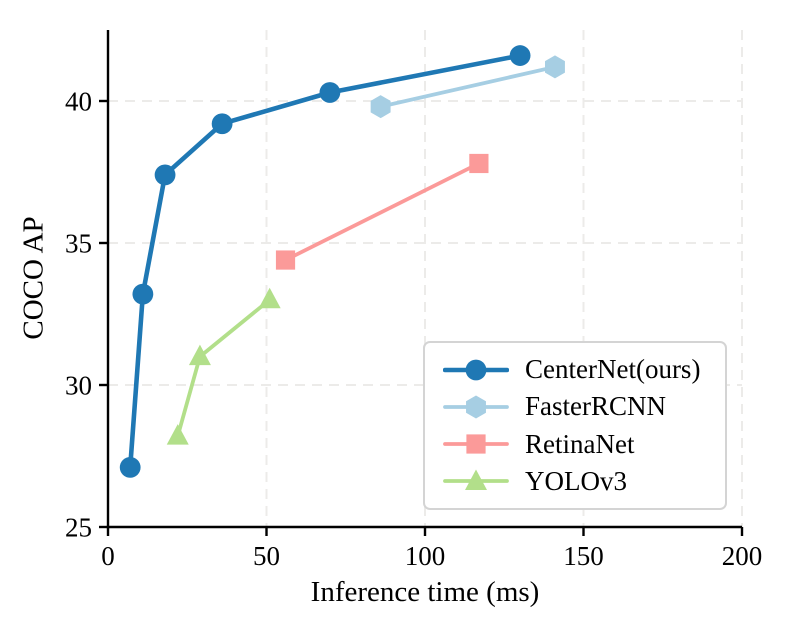 This screenshot has height=620, width=798. I want to click on y-axis-title: COCO AP, so click(33, 278).